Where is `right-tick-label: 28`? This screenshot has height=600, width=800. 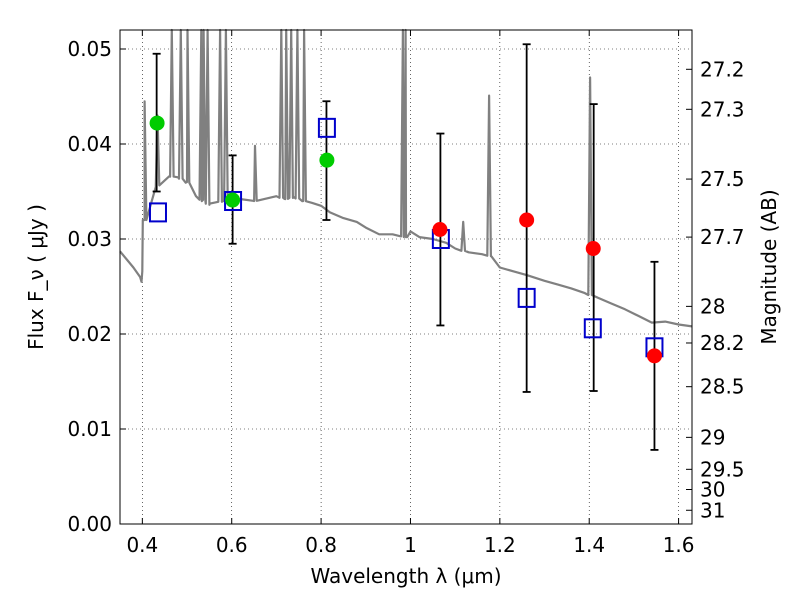
right-tick-label: 28 is located at coordinates (712, 306).